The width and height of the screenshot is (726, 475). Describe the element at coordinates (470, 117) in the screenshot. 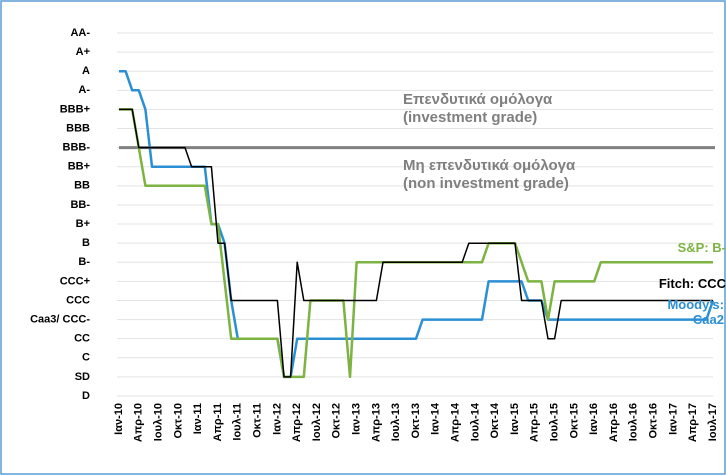

I see `annotation: (investment grade)` at that location.